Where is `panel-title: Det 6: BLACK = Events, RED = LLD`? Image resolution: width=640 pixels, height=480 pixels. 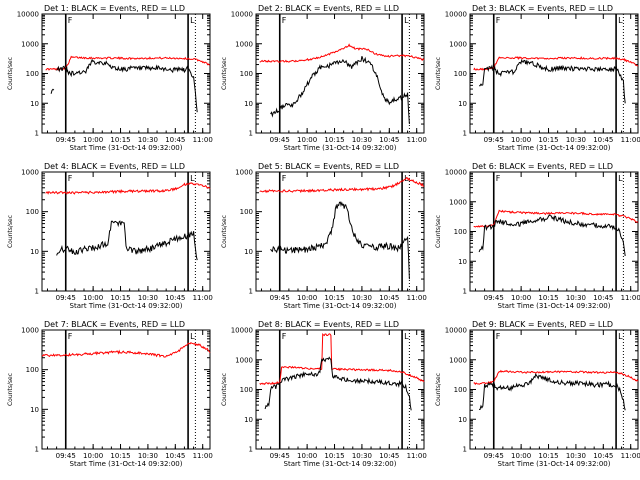
panel-title: Det 6: BLACK = Events, RED = LLD is located at coordinates (542, 166).